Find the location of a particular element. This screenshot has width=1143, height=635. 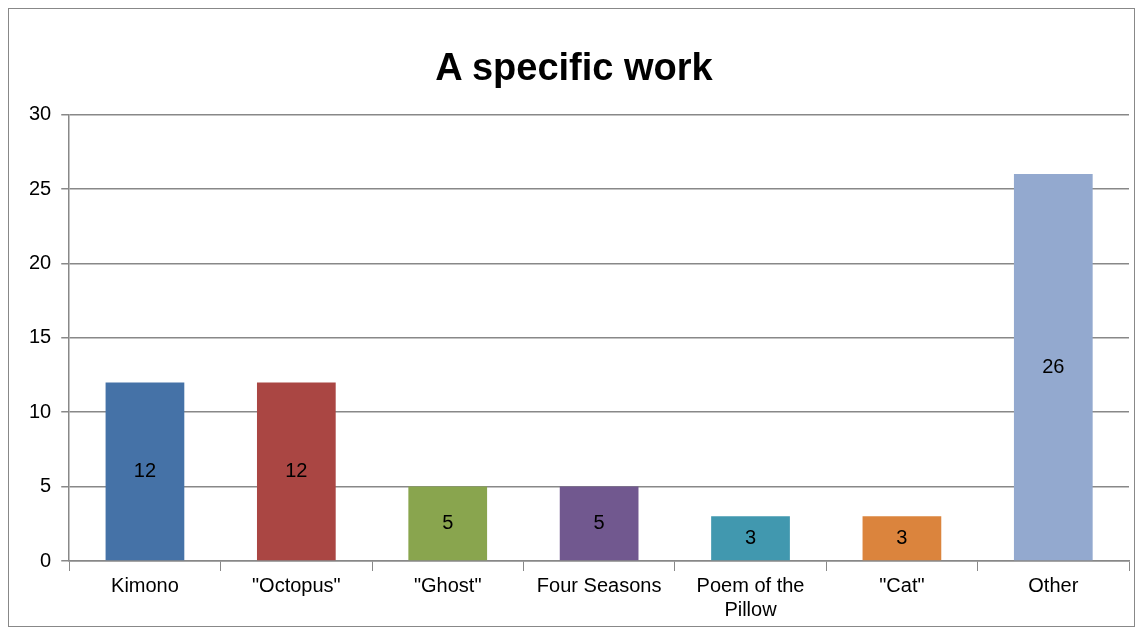

x-tick-label: Poem of the Pillow is located at coordinates (750, 596).